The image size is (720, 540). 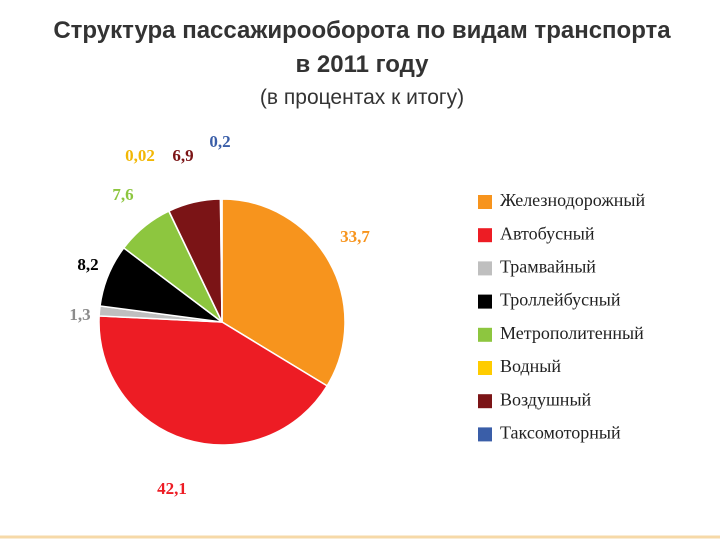 What do you see at coordinates (546, 399) in the screenshot?
I see `legend-label: Воздушный` at bounding box center [546, 399].